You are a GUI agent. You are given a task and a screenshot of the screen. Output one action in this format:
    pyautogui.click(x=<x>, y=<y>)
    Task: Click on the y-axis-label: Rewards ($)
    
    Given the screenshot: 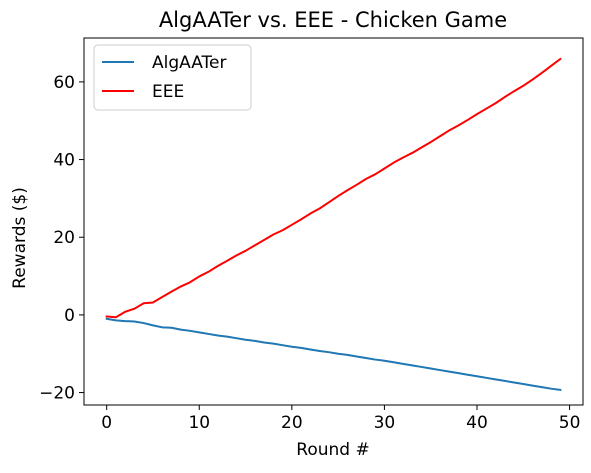 What is the action you would take?
    pyautogui.click(x=20, y=238)
    